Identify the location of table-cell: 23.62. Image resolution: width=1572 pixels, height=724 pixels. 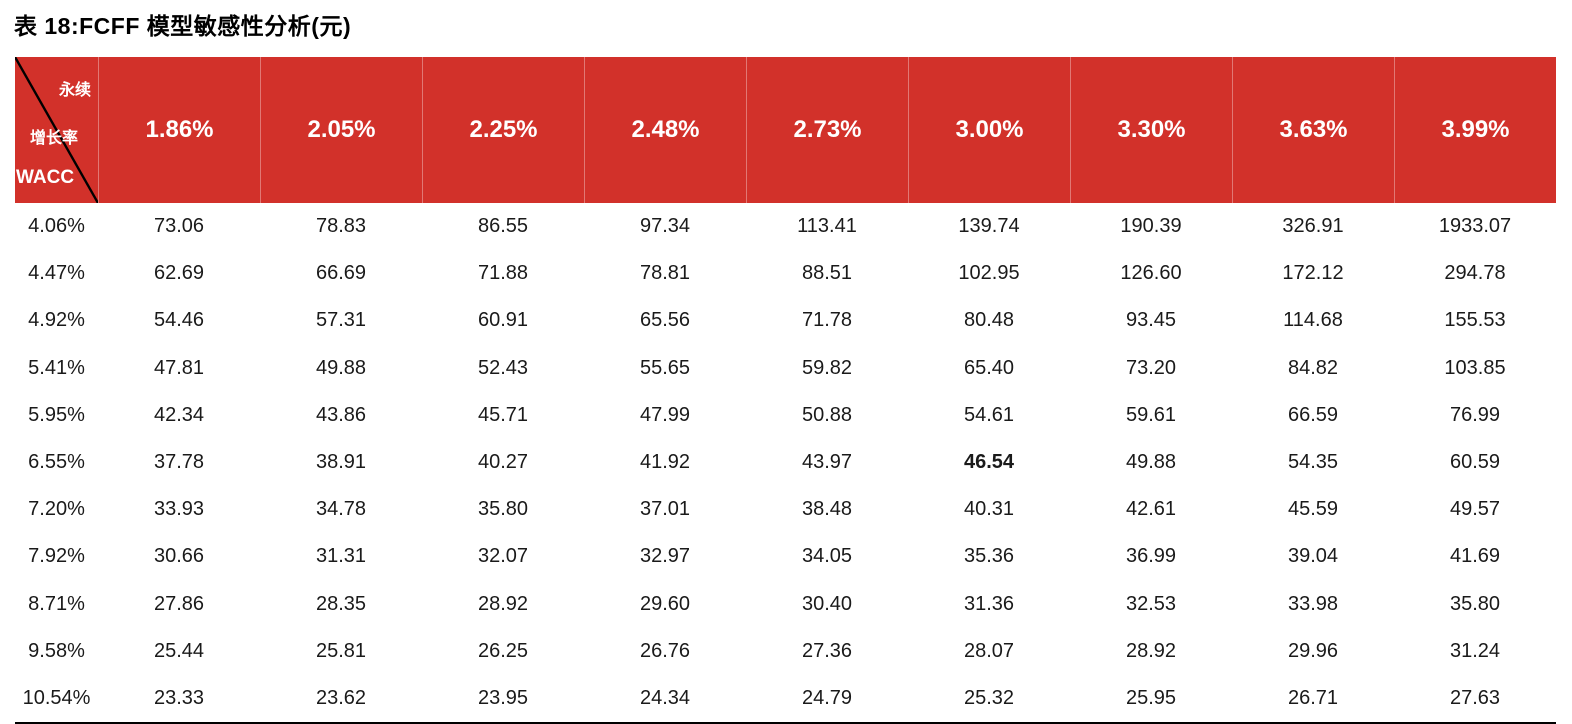
(341, 697).